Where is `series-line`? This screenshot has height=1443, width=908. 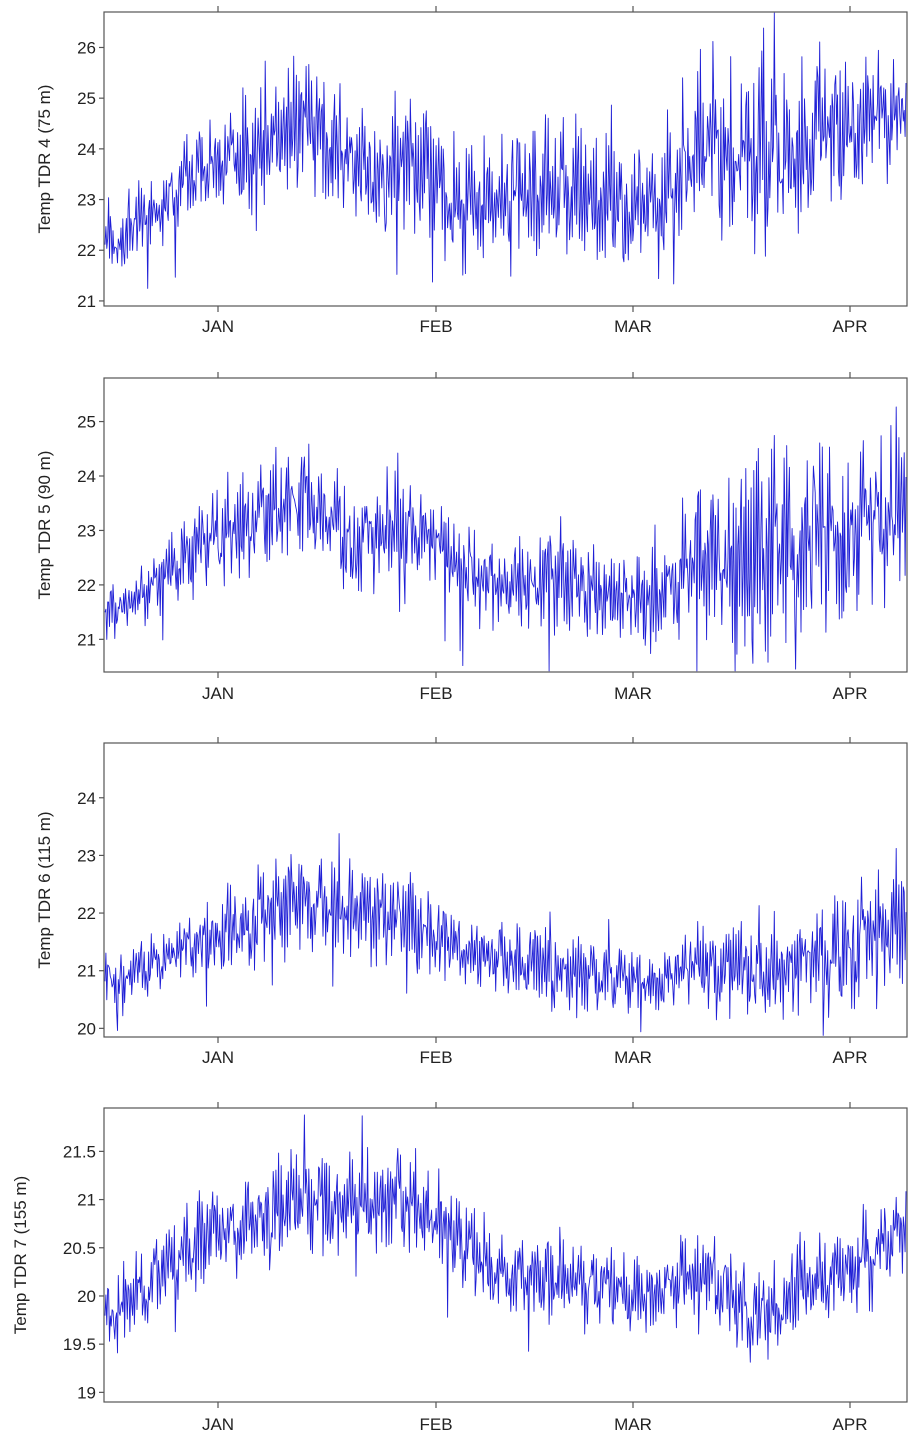 series-line is located at coordinates (505, 934).